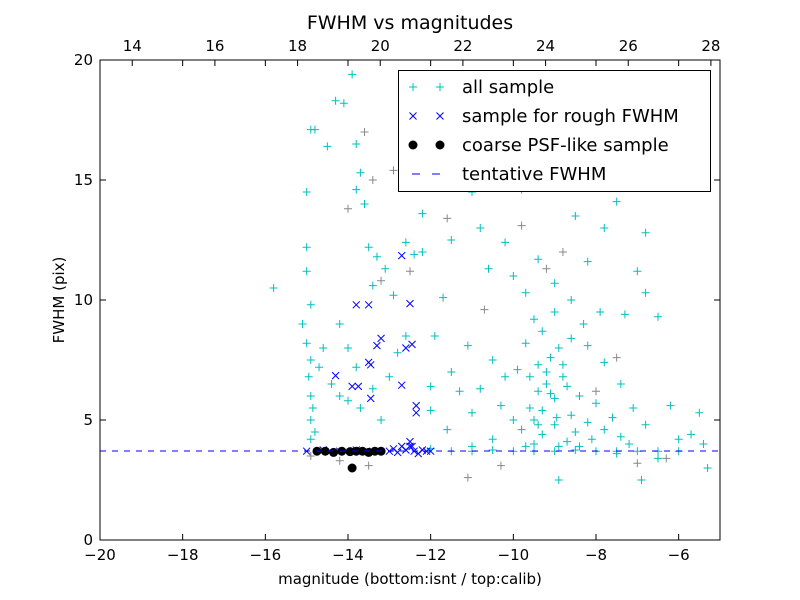 This screenshot has width=800, height=600. Describe the element at coordinates (431, 555) in the screenshot. I see `x-tick-label: −12` at that location.